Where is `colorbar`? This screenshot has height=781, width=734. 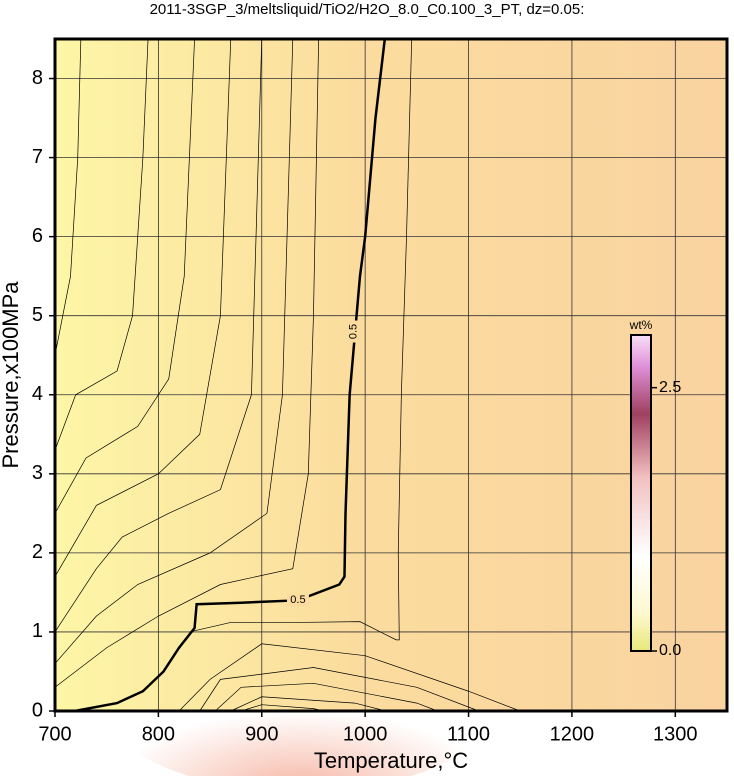
colorbar is located at coordinates (641, 493).